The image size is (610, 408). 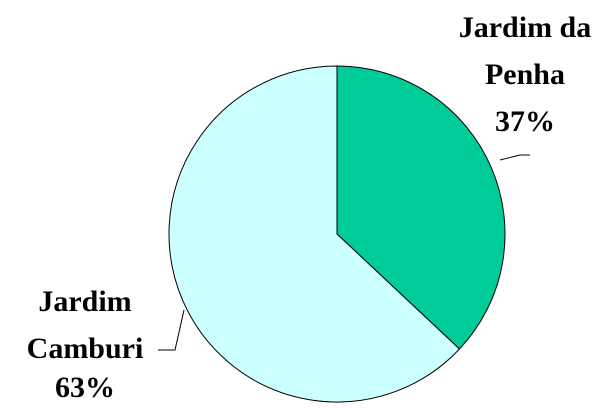 What do you see at coordinates (85, 325) in the screenshot?
I see `slice-label: Jardim Camburi` at bounding box center [85, 325].